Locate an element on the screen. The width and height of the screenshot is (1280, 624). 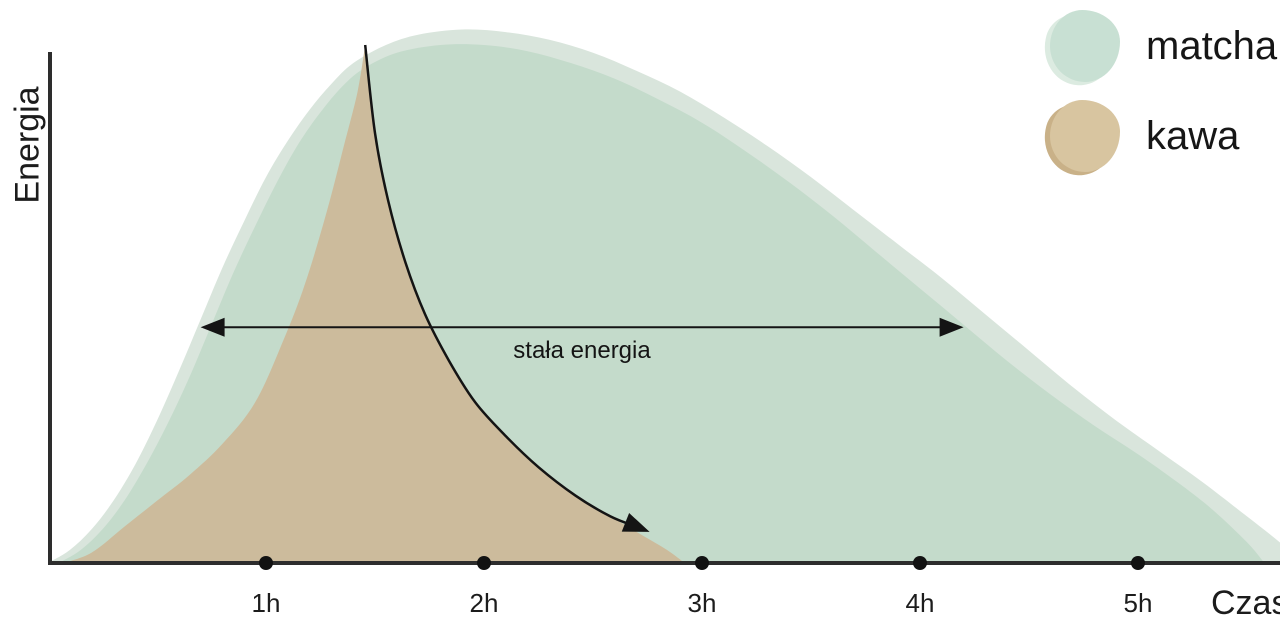
tick-label-4h: 4h is located at coordinates (920, 603).